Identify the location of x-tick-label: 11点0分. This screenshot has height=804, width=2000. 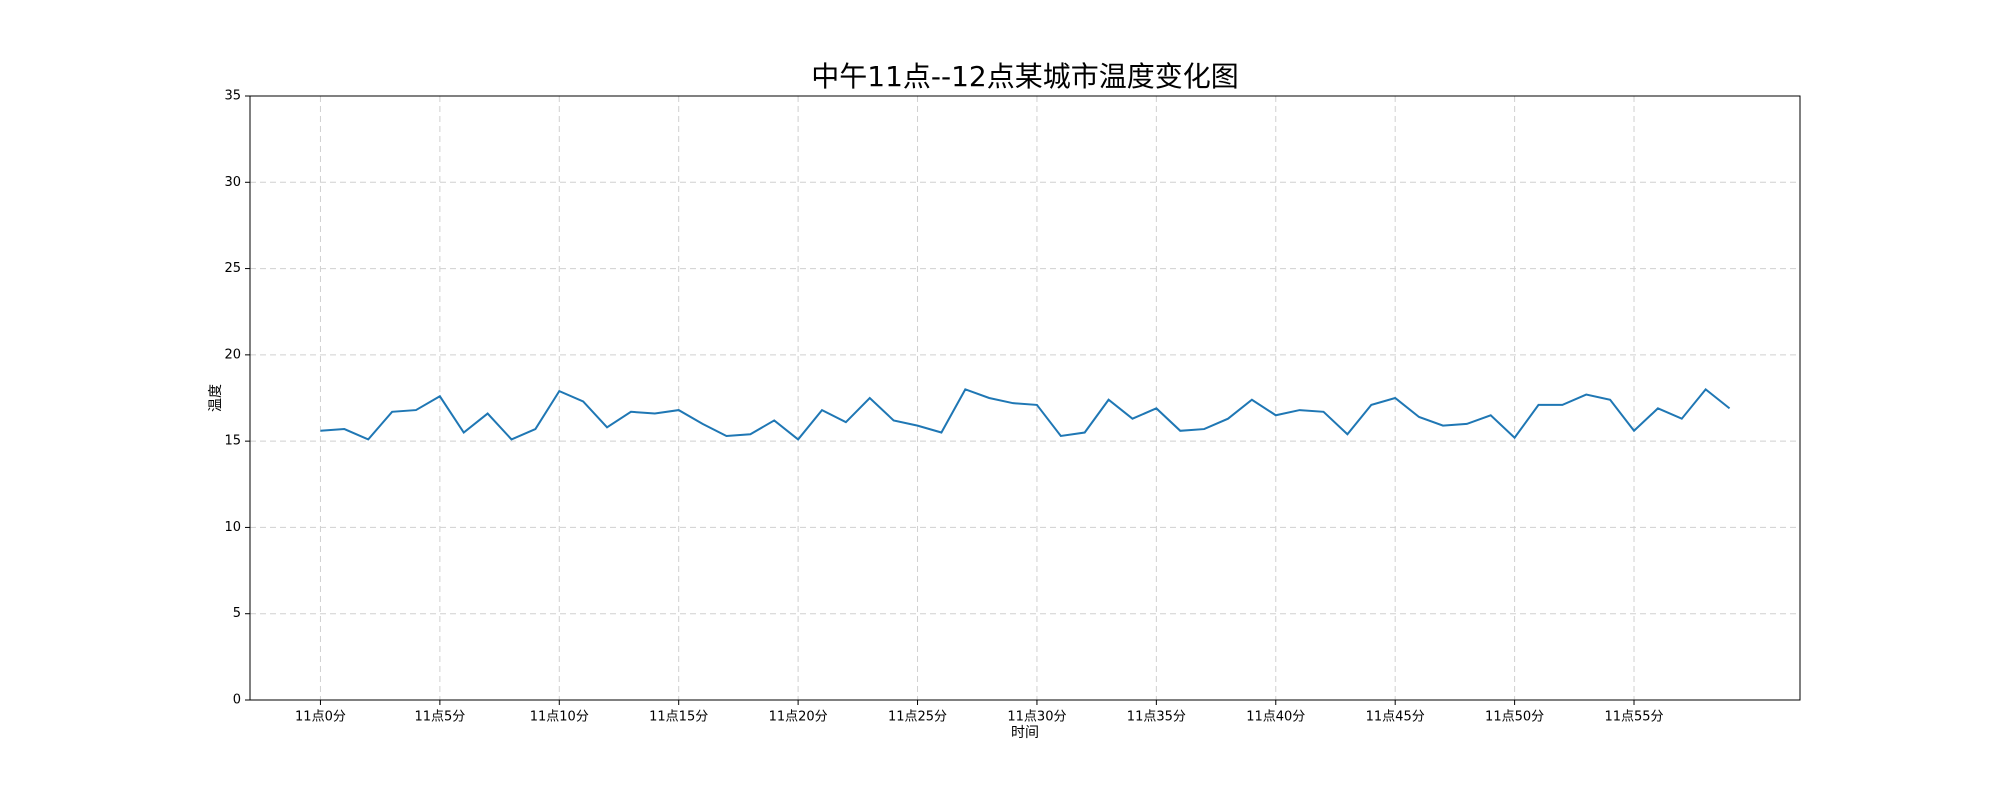
(320, 717).